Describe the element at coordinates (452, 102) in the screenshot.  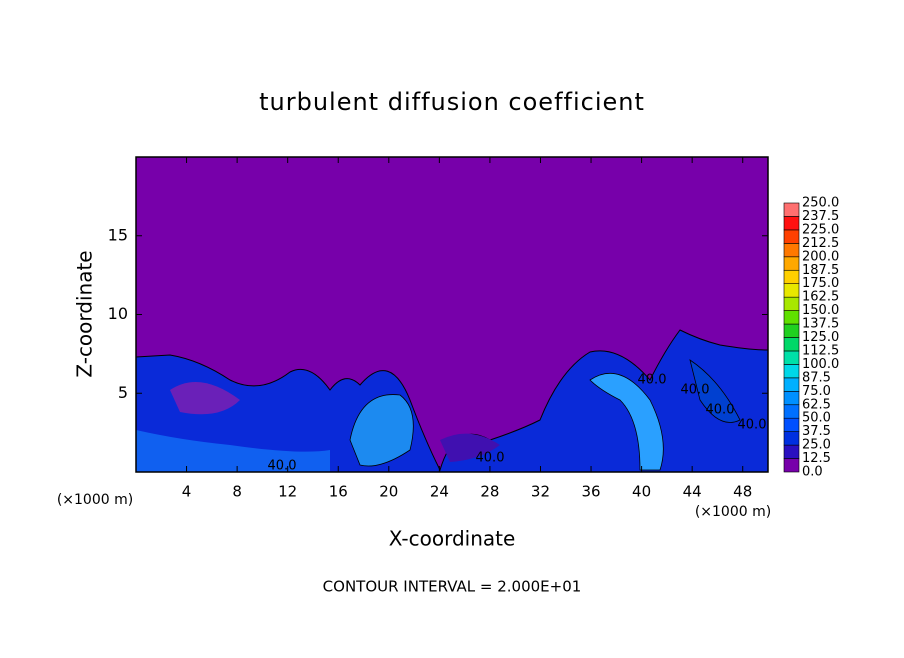
I see `chart-title: turbulent diffusion coefficient` at that location.